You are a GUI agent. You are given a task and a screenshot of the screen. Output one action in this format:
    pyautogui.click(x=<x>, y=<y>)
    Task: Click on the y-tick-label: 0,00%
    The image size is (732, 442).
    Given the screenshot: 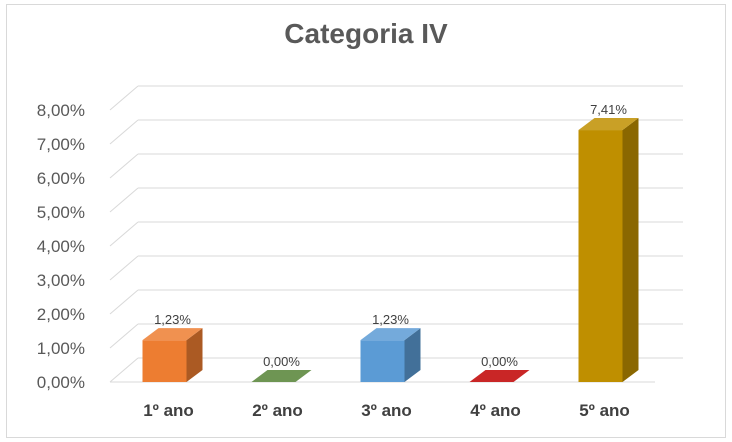 What is the action you would take?
    pyautogui.click(x=61, y=382)
    